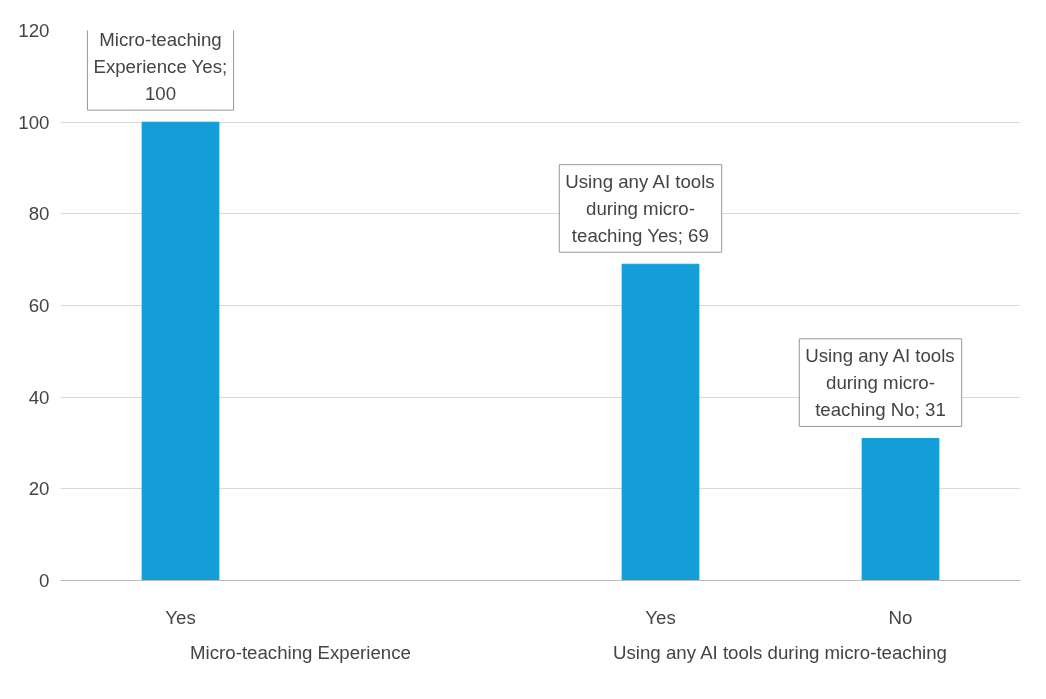 This screenshot has width=1046, height=699. Describe the element at coordinates (39, 397) in the screenshot. I see `y-tick-label: 40` at that location.